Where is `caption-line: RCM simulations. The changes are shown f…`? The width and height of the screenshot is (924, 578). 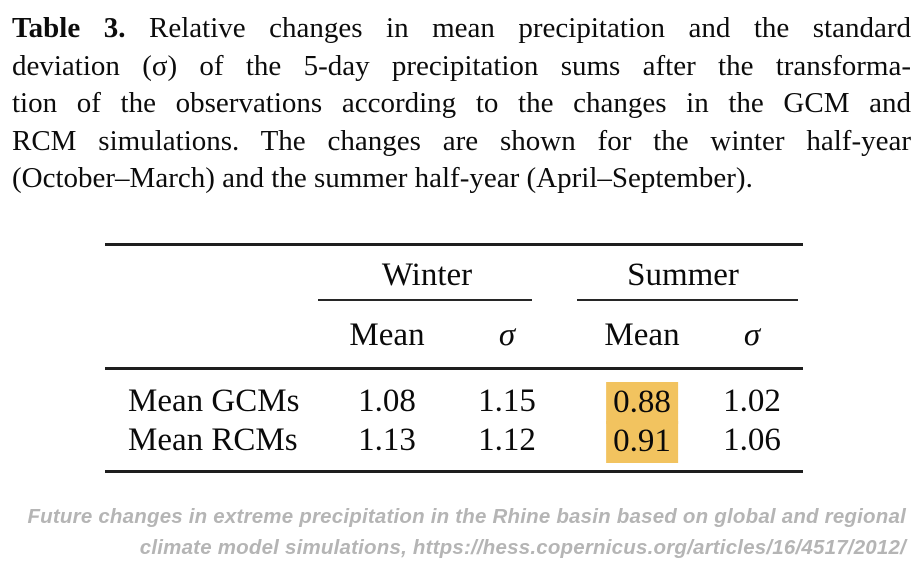
caption-line: RCM simulations. The changes are shown f… is located at coordinates (461, 140).